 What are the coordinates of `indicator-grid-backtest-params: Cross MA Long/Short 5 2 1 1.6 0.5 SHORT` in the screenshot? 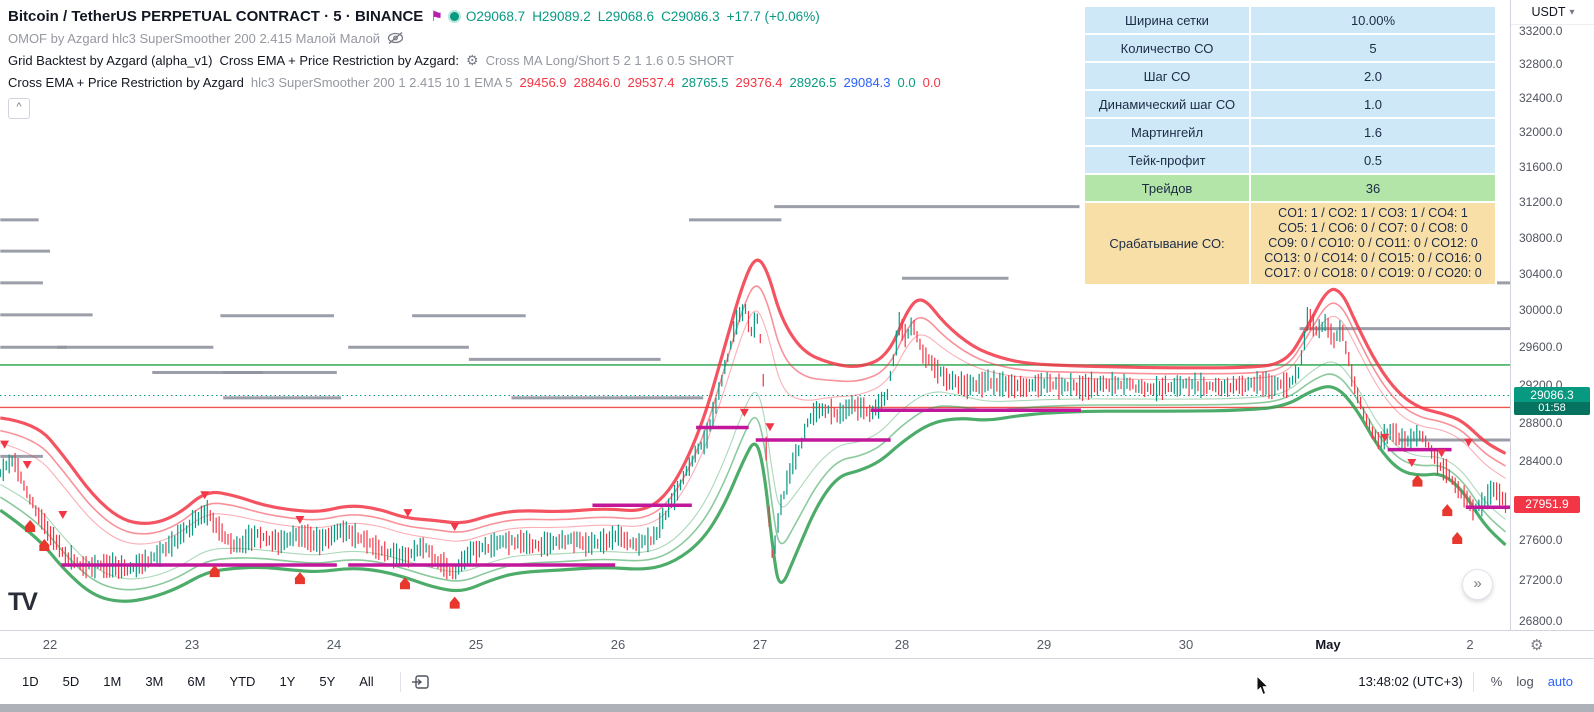 It's located at (609, 60).